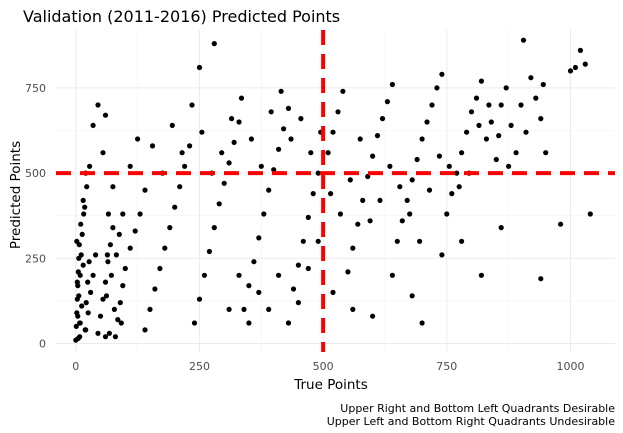  Describe the element at coordinates (323, 366) in the screenshot. I see `x-tick-label: 500` at that location.